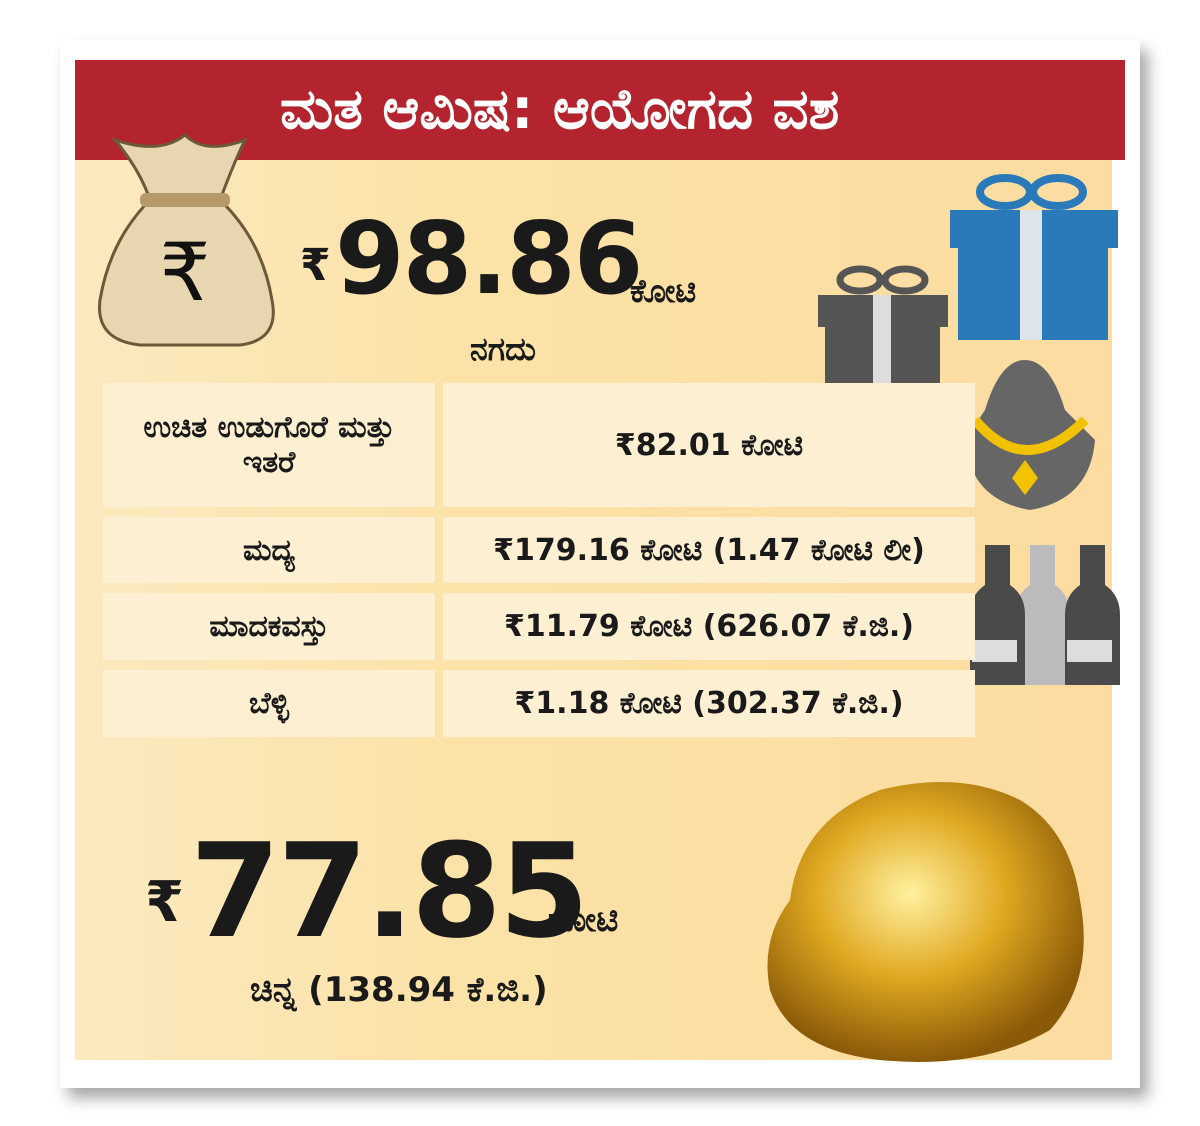 The width and height of the screenshot is (1200, 1126). Describe the element at coordinates (269, 703) in the screenshot. I see `table-item: ಬೆಳ್ಳಿ` at that location.